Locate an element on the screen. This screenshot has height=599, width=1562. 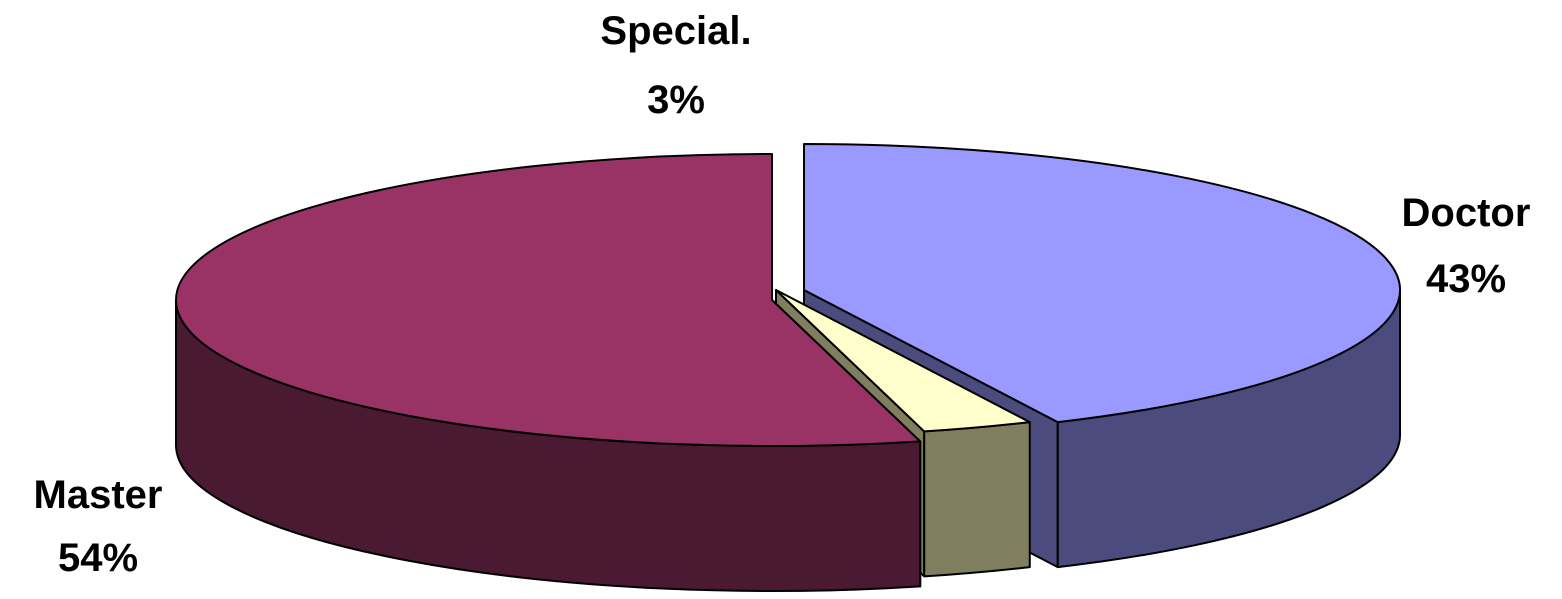
label-special-value: 3% is located at coordinates (676, 100).